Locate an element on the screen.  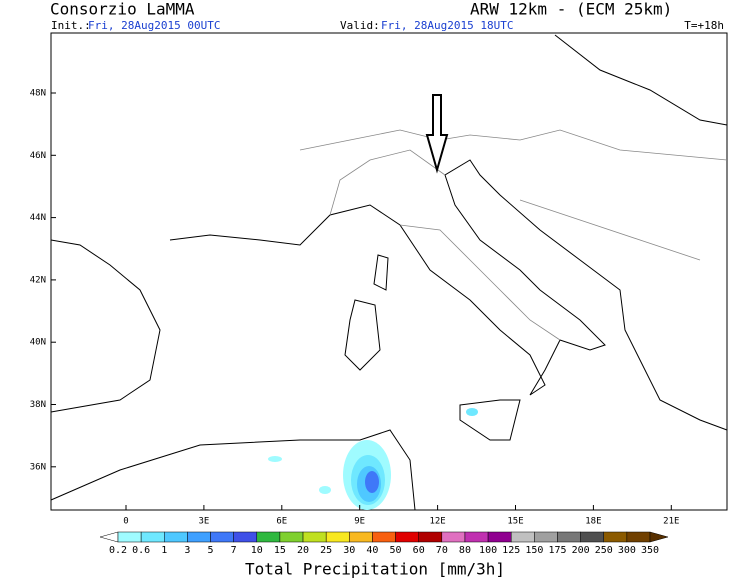
colorbar-label: 5 is located at coordinates (211, 550).